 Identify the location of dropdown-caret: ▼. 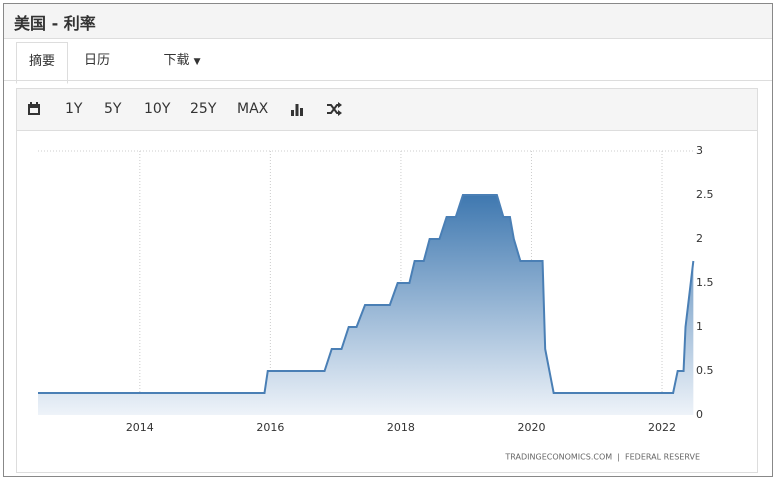
(197, 62).